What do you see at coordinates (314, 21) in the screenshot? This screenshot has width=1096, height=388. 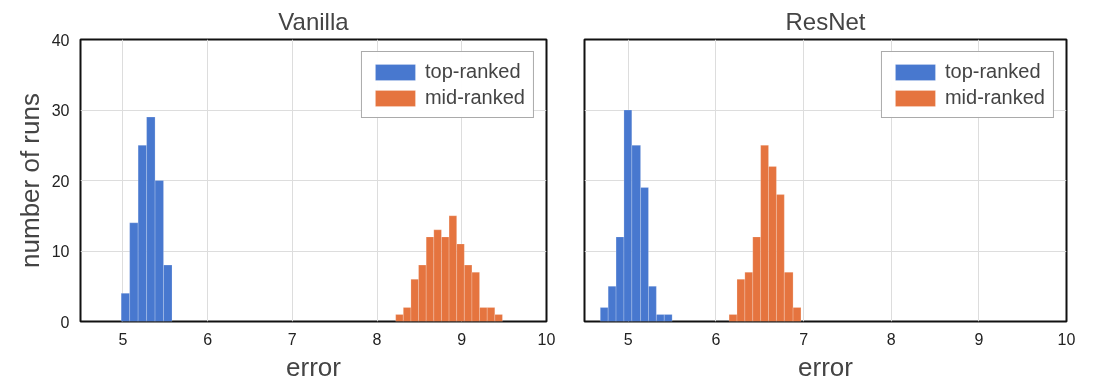 I see `chart-title: Vanilla` at bounding box center [314, 21].